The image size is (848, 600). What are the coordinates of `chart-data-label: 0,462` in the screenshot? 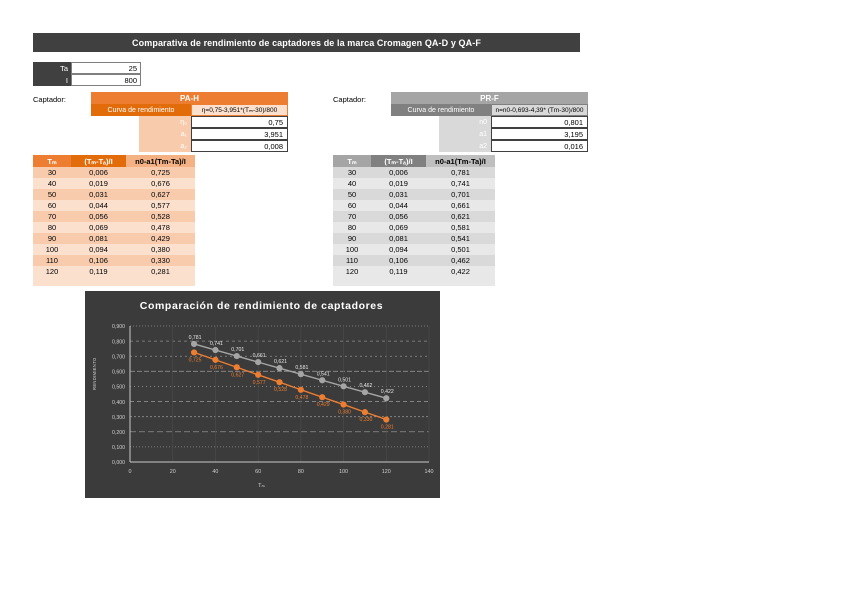 It's located at (365, 386).